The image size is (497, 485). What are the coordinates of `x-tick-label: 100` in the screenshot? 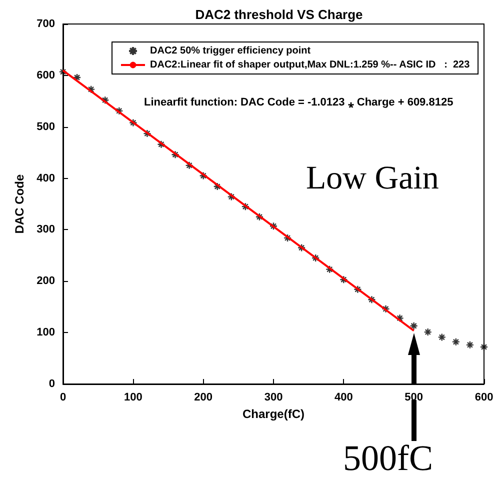 It's located at (133, 398).